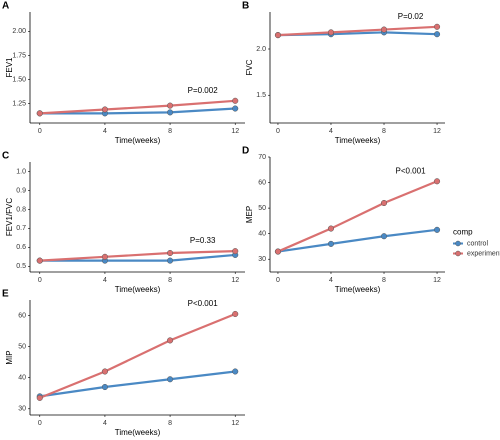  I want to click on y-tick-label: 0.6, so click(21, 247).